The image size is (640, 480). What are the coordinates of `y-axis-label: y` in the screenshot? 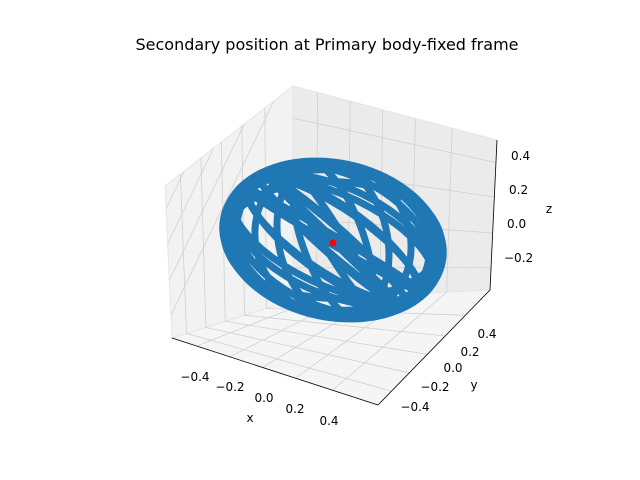 It's located at (473, 385).